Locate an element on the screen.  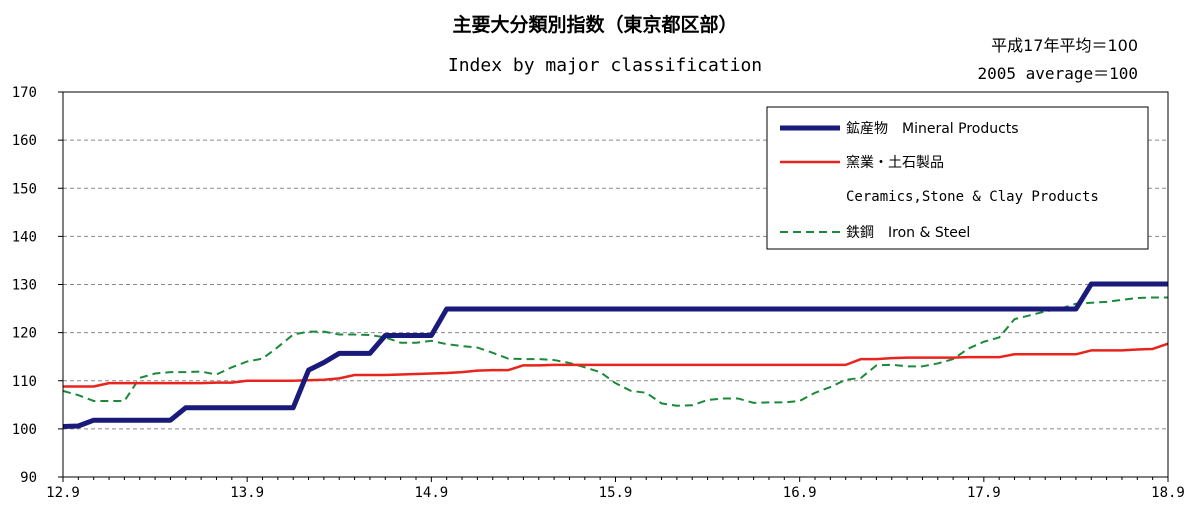
base-note-jp: 平成17年平均＝100 is located at coordinates (1064, 45).